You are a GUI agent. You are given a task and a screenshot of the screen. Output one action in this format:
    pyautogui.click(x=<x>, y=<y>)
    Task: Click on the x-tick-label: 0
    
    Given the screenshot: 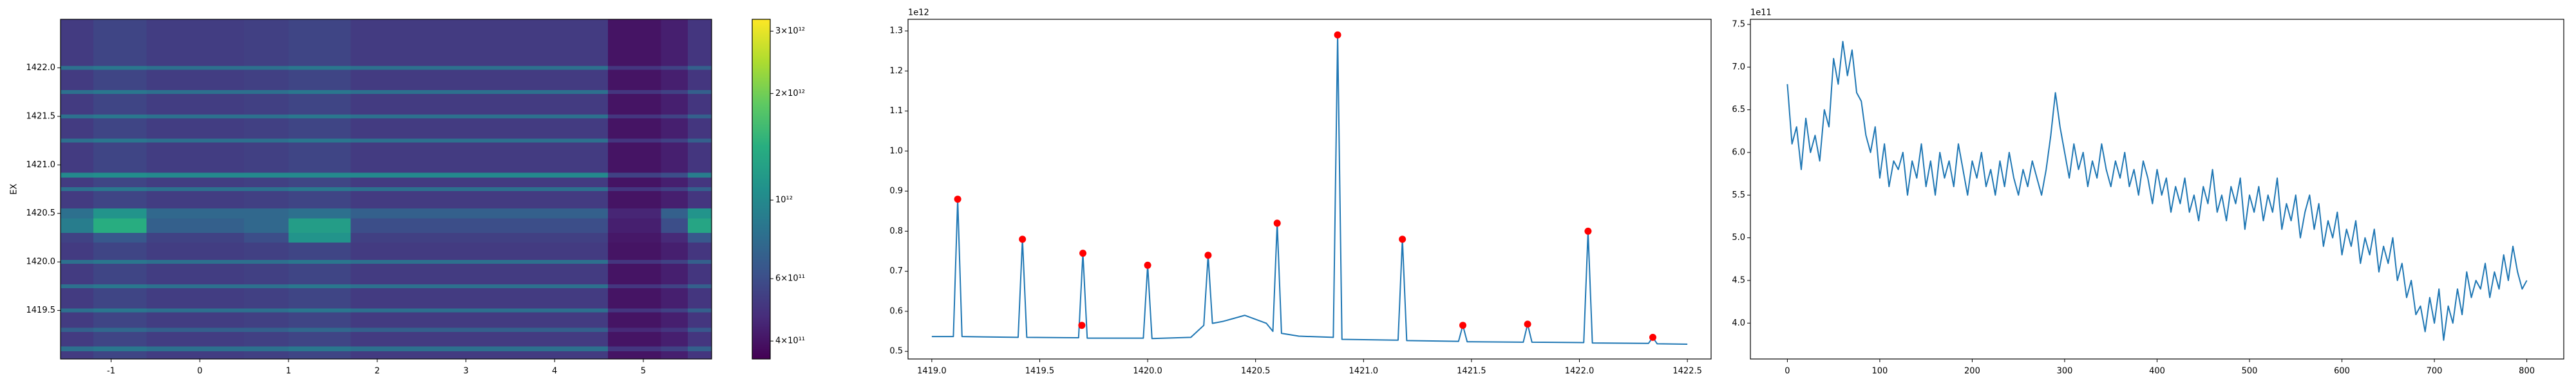 What is the action you would take?
    pyautogui.click(x=199, y=371)
    